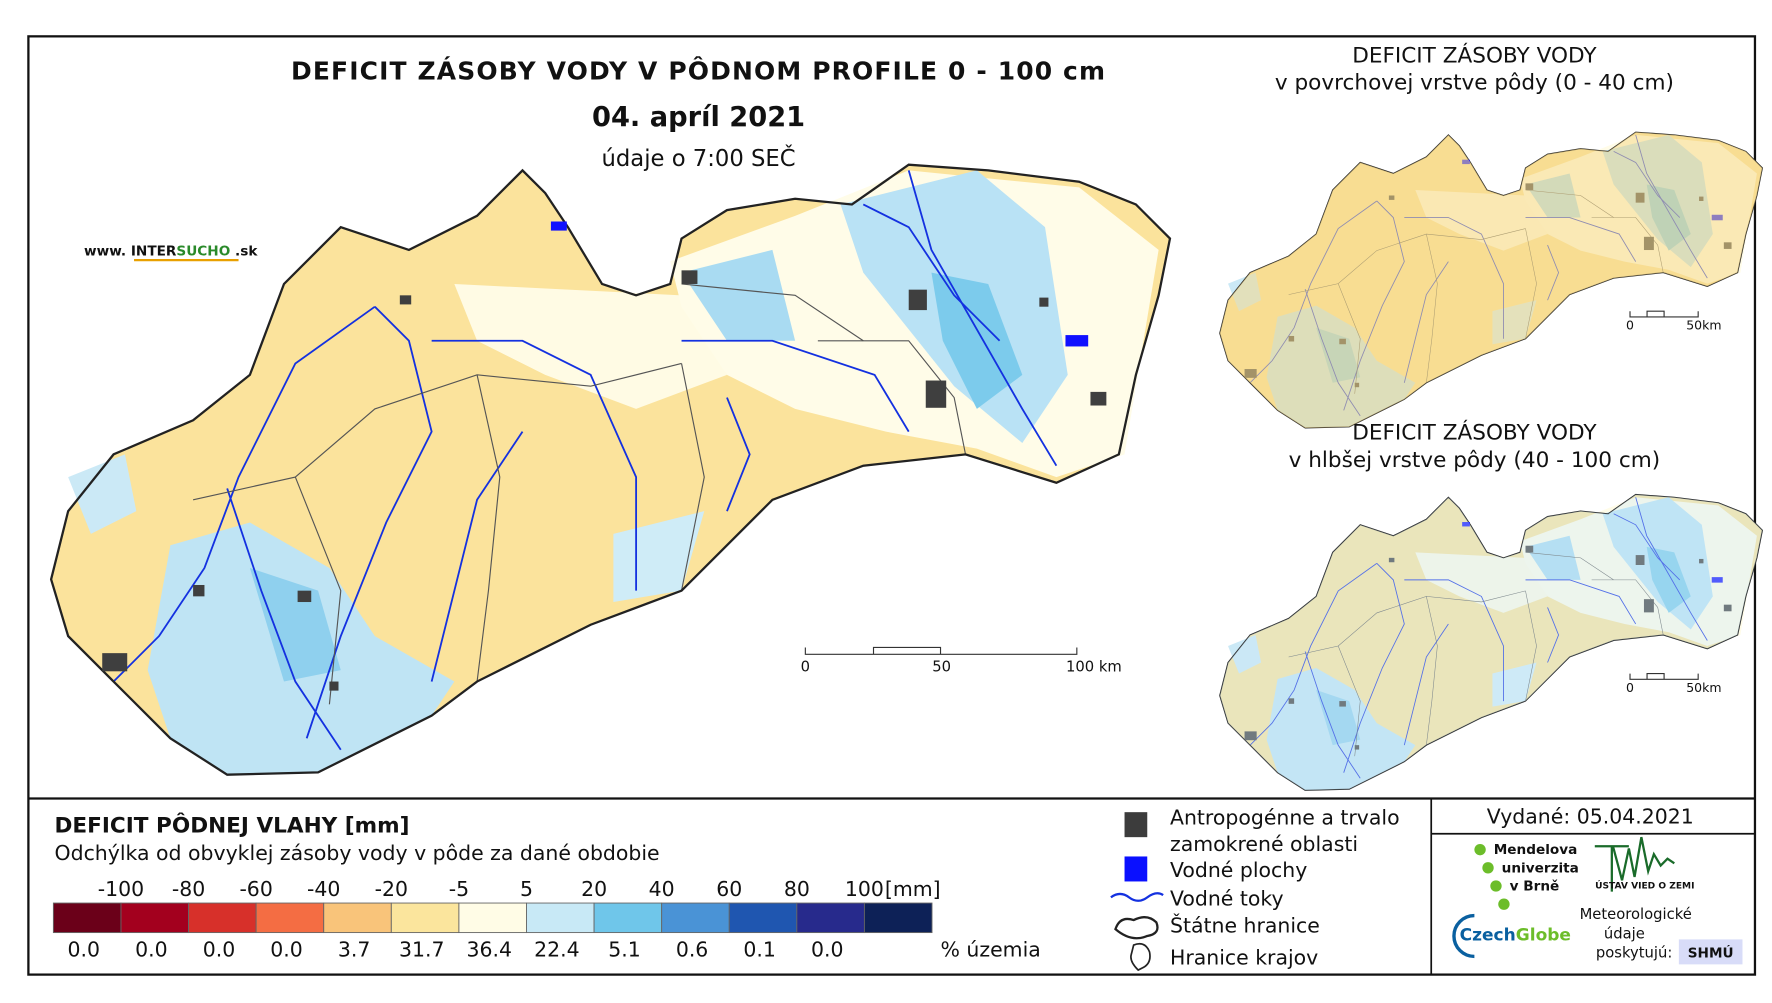 This screenshot has height=1003, width=1772. Describe the element at coordinates (1227, 898) in the screenshot. I see `symbol-label: Vodné toky` at that location.